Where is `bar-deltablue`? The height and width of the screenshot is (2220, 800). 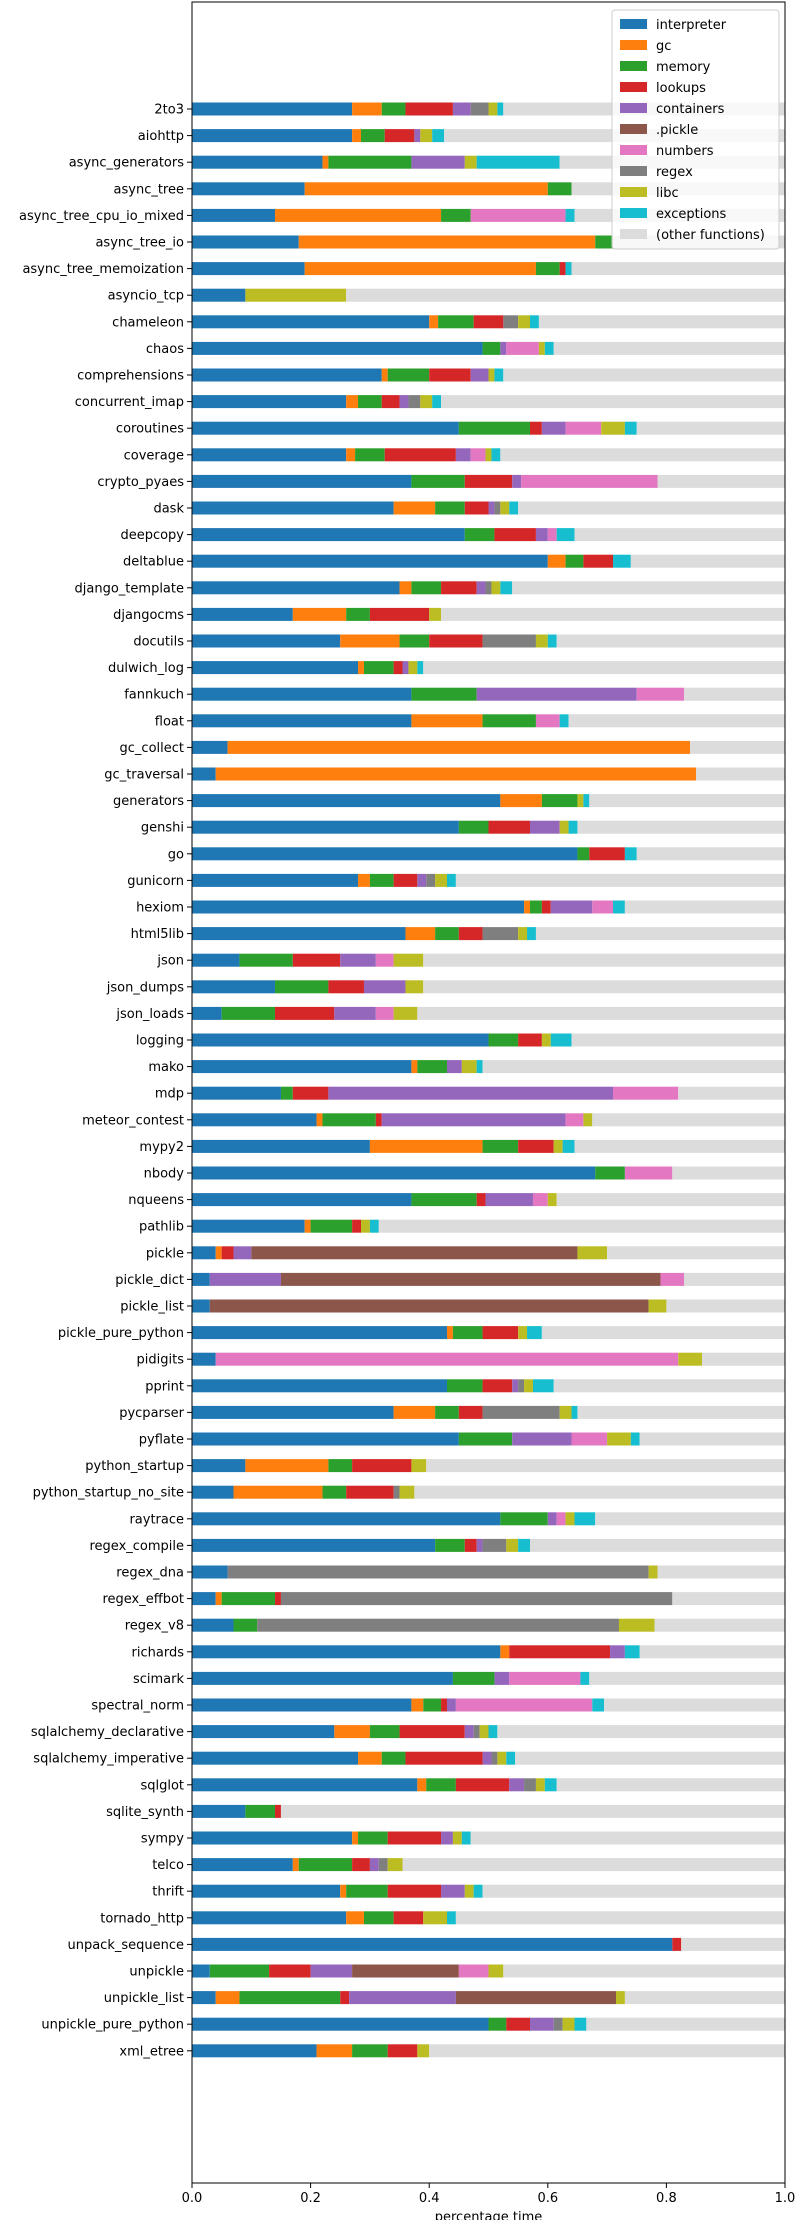
bar-deltablue is located at coordinates (488, 561).